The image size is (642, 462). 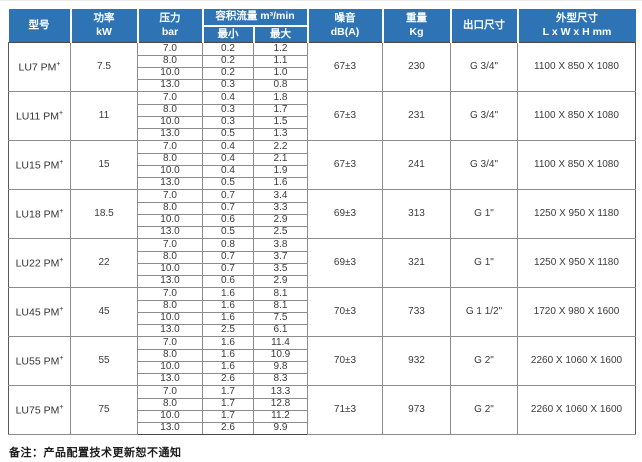 I want to click on flow-min-cell: 2.5, so click(x=228, y=331).